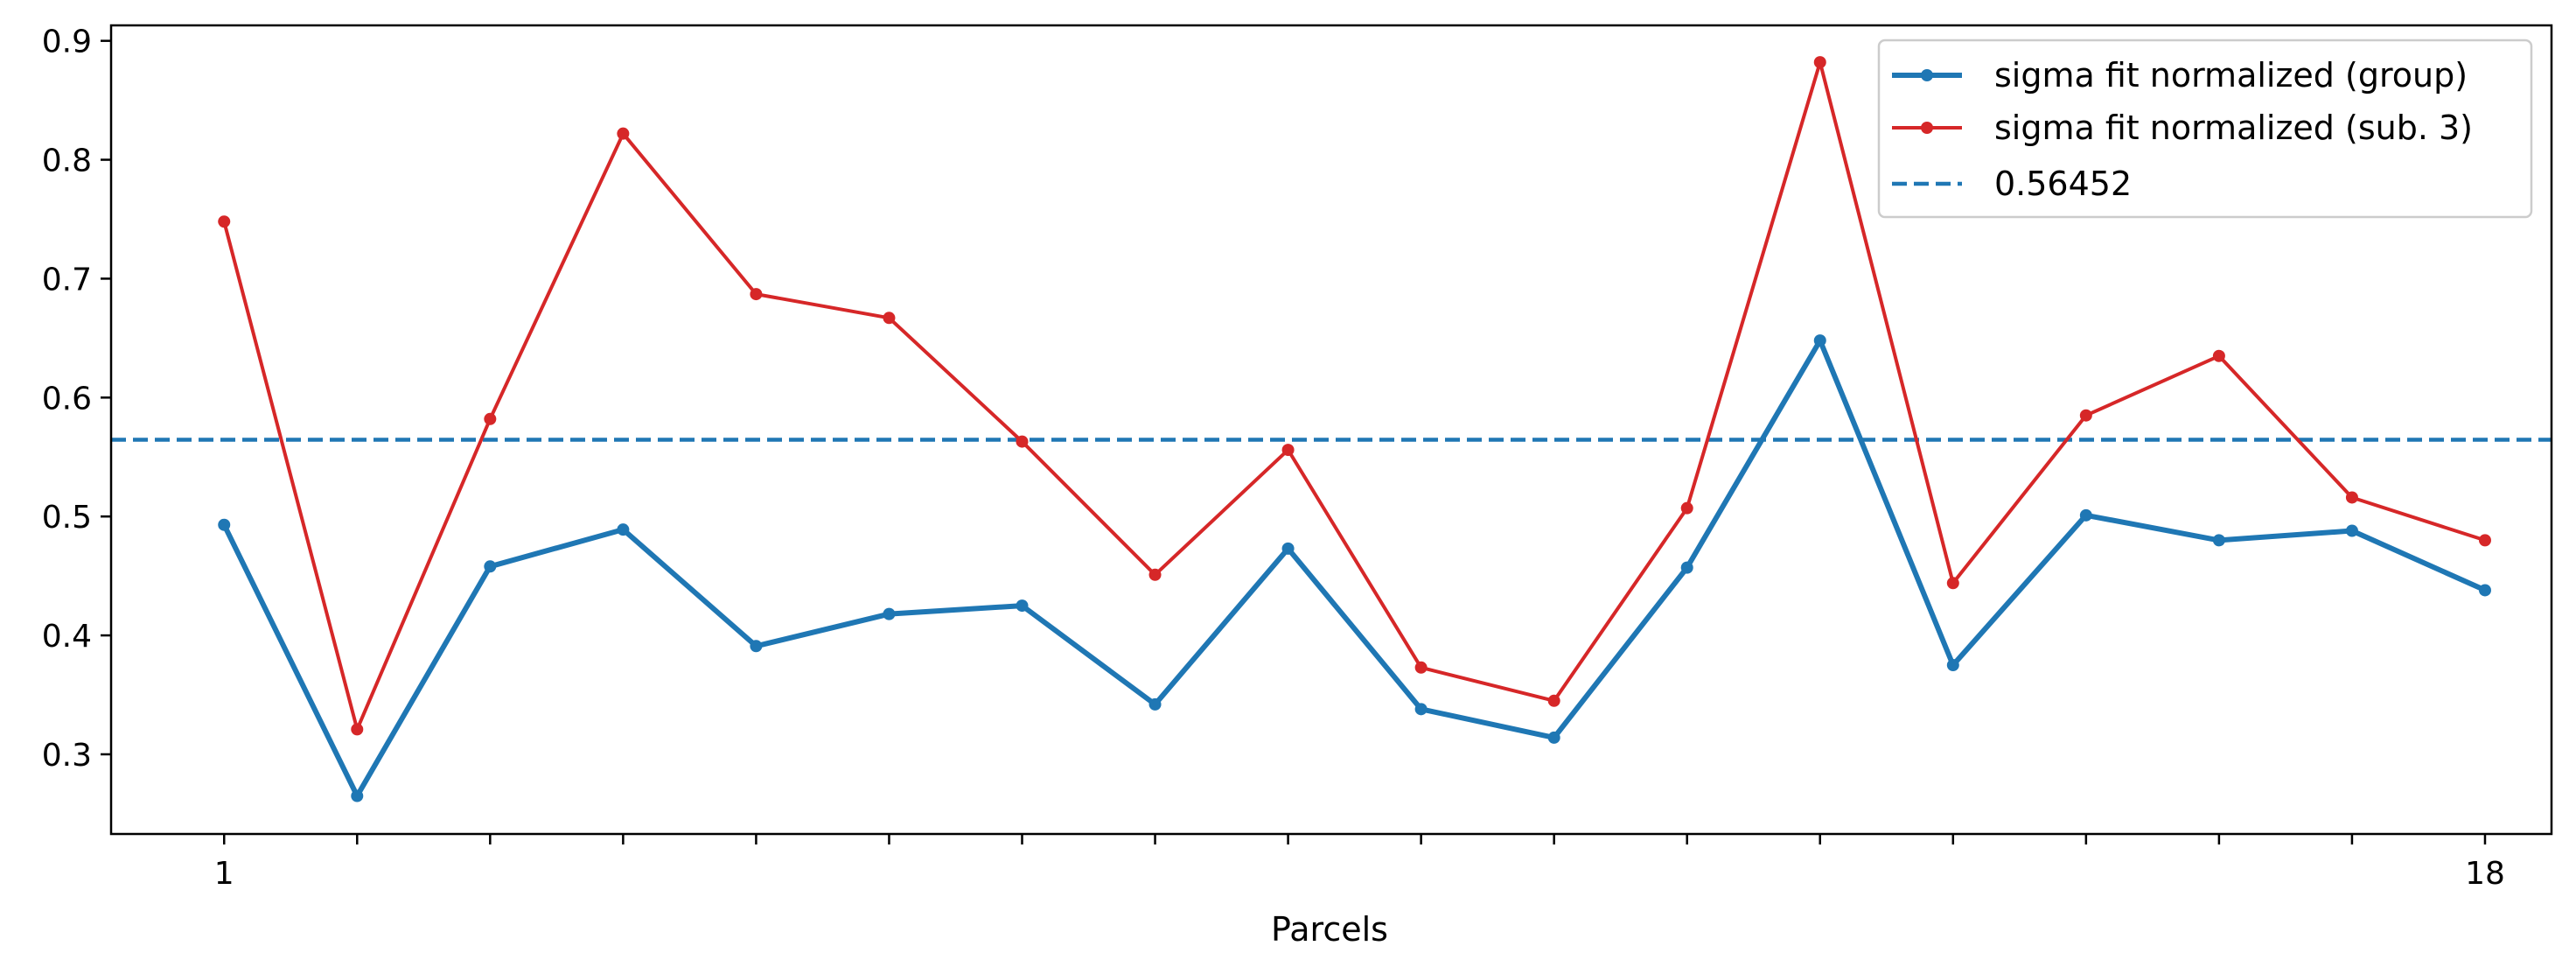 This screenshot has height=974, width=2576. What do you see at coordinates (67, 399) in the screenshot?
I see `y-tick-label: 0.6` at bounding box center [67, 399].